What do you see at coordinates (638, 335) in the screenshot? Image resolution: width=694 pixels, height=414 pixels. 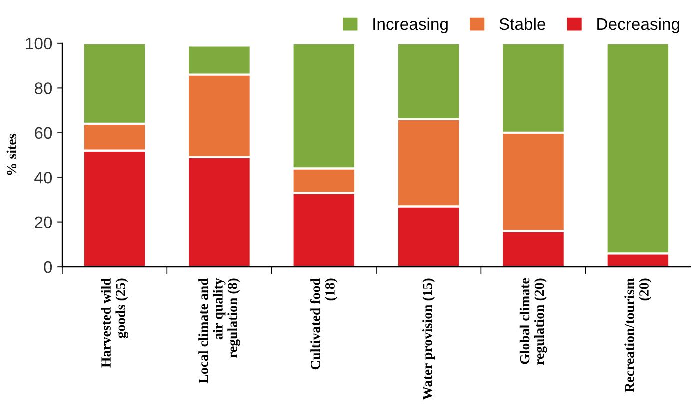 I see `x-tick-label: Recreation/tourism (20)` at bounding box center [638, 335].